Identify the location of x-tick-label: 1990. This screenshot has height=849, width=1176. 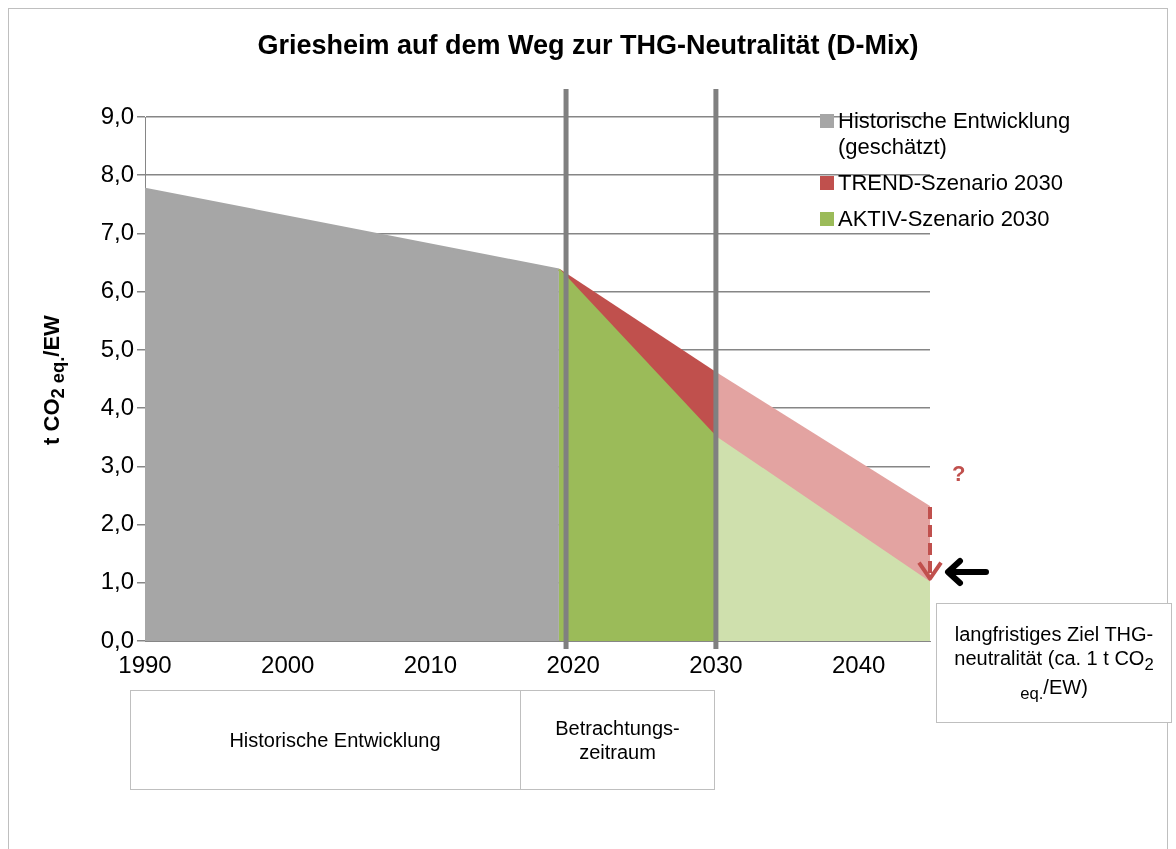
(145, 665).